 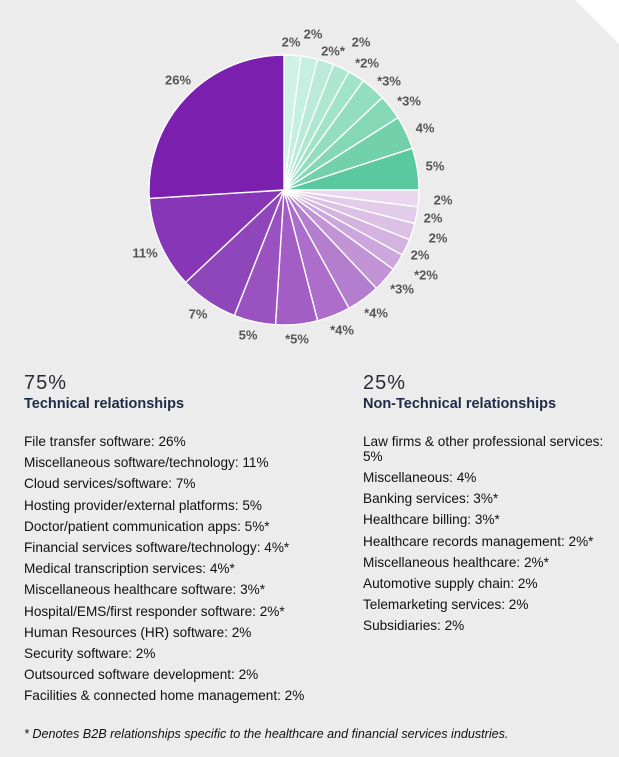 I want to click on list-item: Miscellaneous healthcare software: 3%*, so click(x=145, y=590).